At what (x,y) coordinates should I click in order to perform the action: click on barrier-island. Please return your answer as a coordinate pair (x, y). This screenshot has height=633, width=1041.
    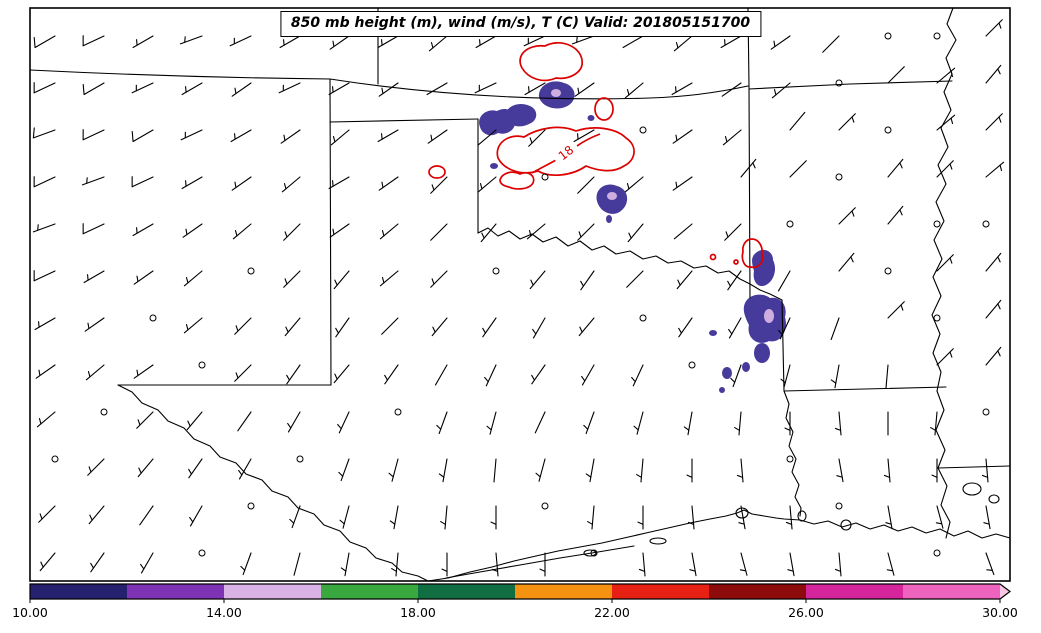
    Looking at the image, I should click on (540, 562).